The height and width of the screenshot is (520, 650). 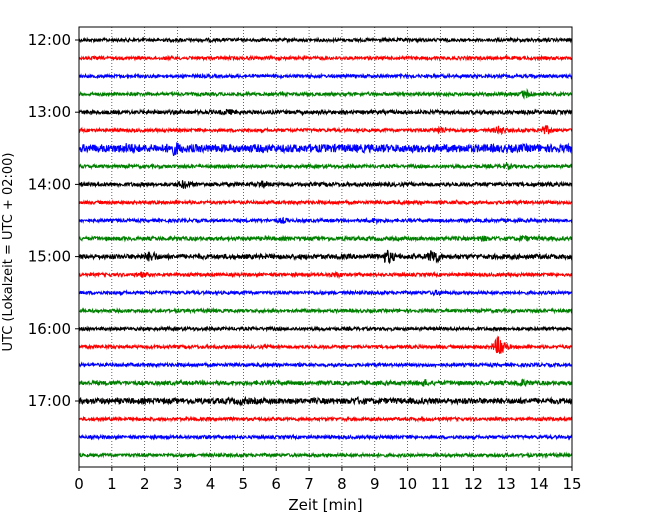 I want to click on x-tick-label: 13, so click(x=506, y=484).